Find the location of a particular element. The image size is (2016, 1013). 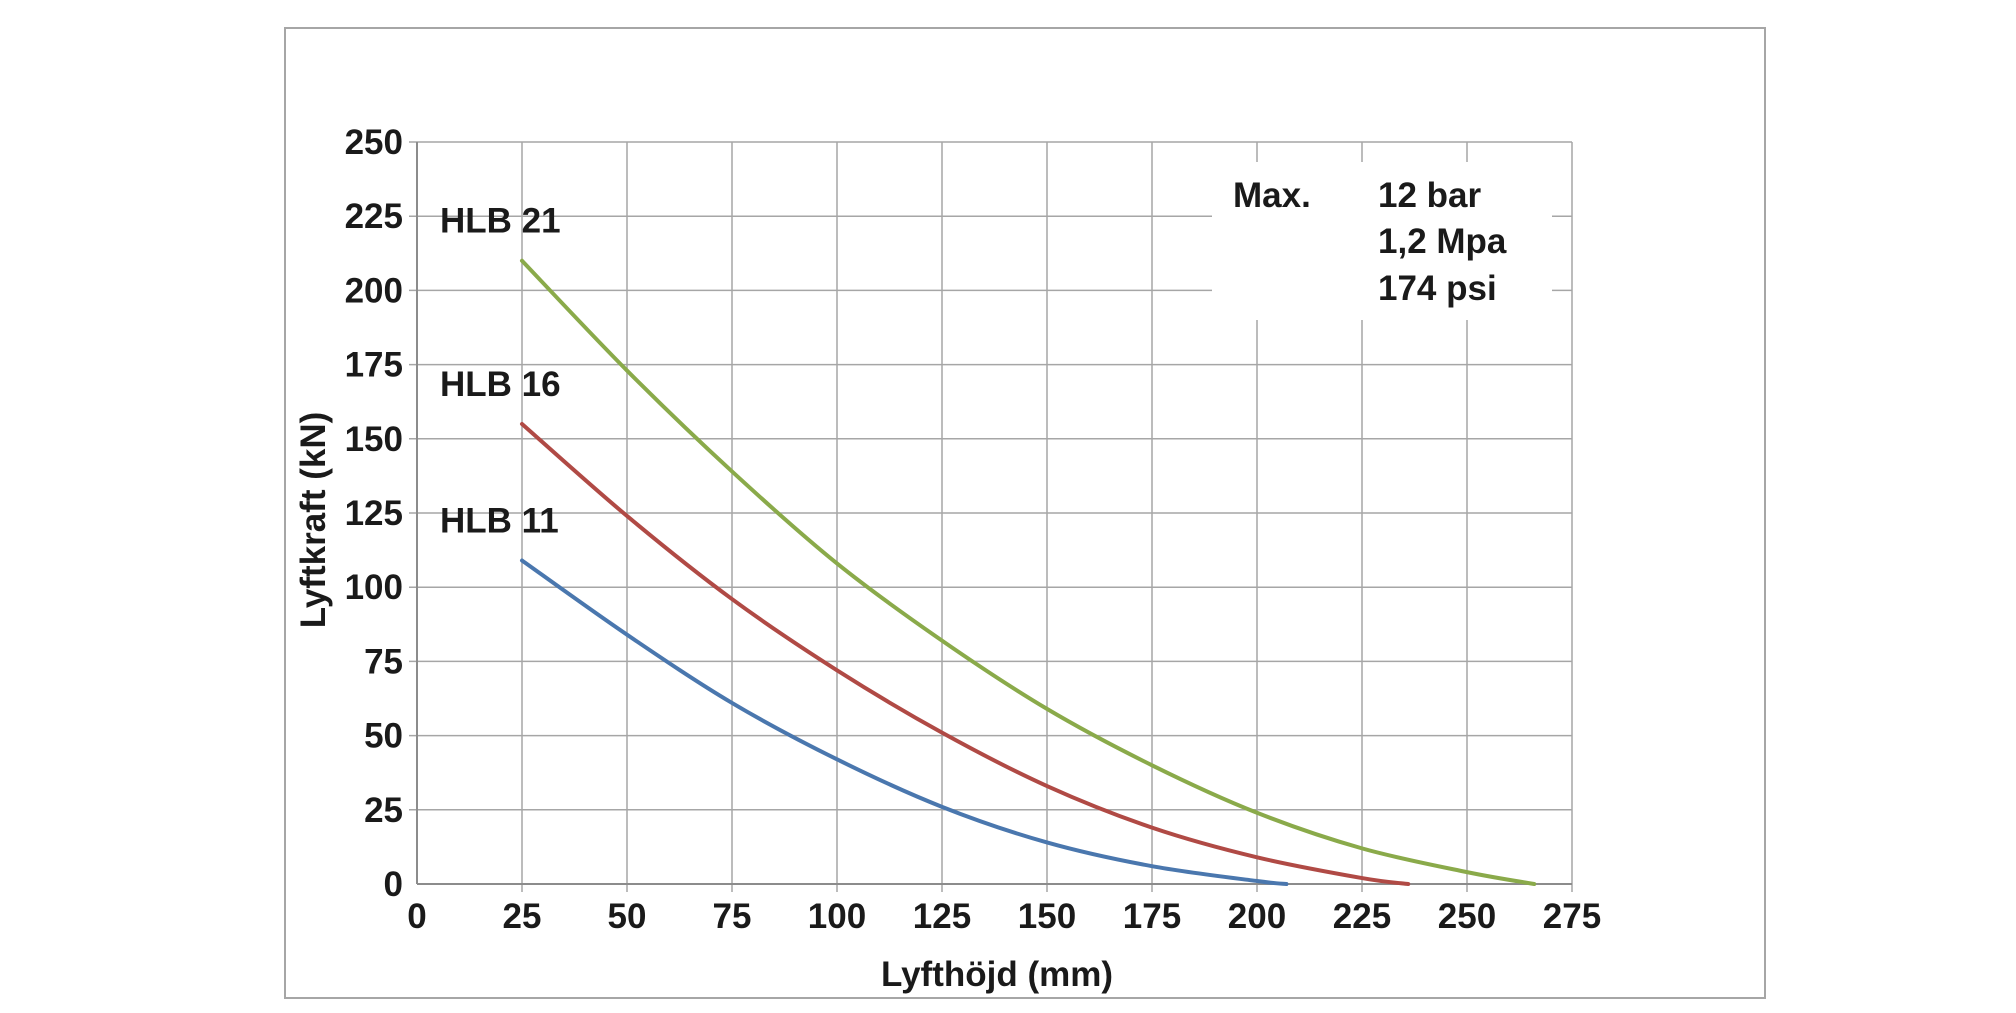

y-tick-label: 25 is located at coordinates (383, 810).